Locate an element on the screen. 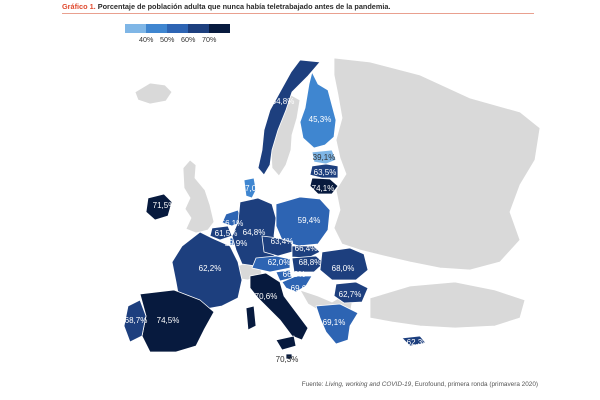  value-label-belgium: 61,5% is located at coordinates (226, 233).